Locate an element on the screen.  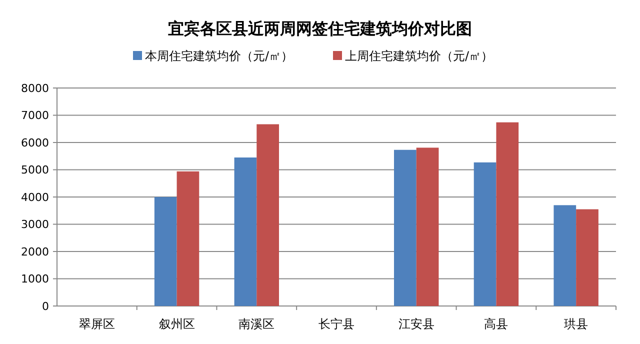
y-tick-label: 7000 is located at coordinates (35, 115).